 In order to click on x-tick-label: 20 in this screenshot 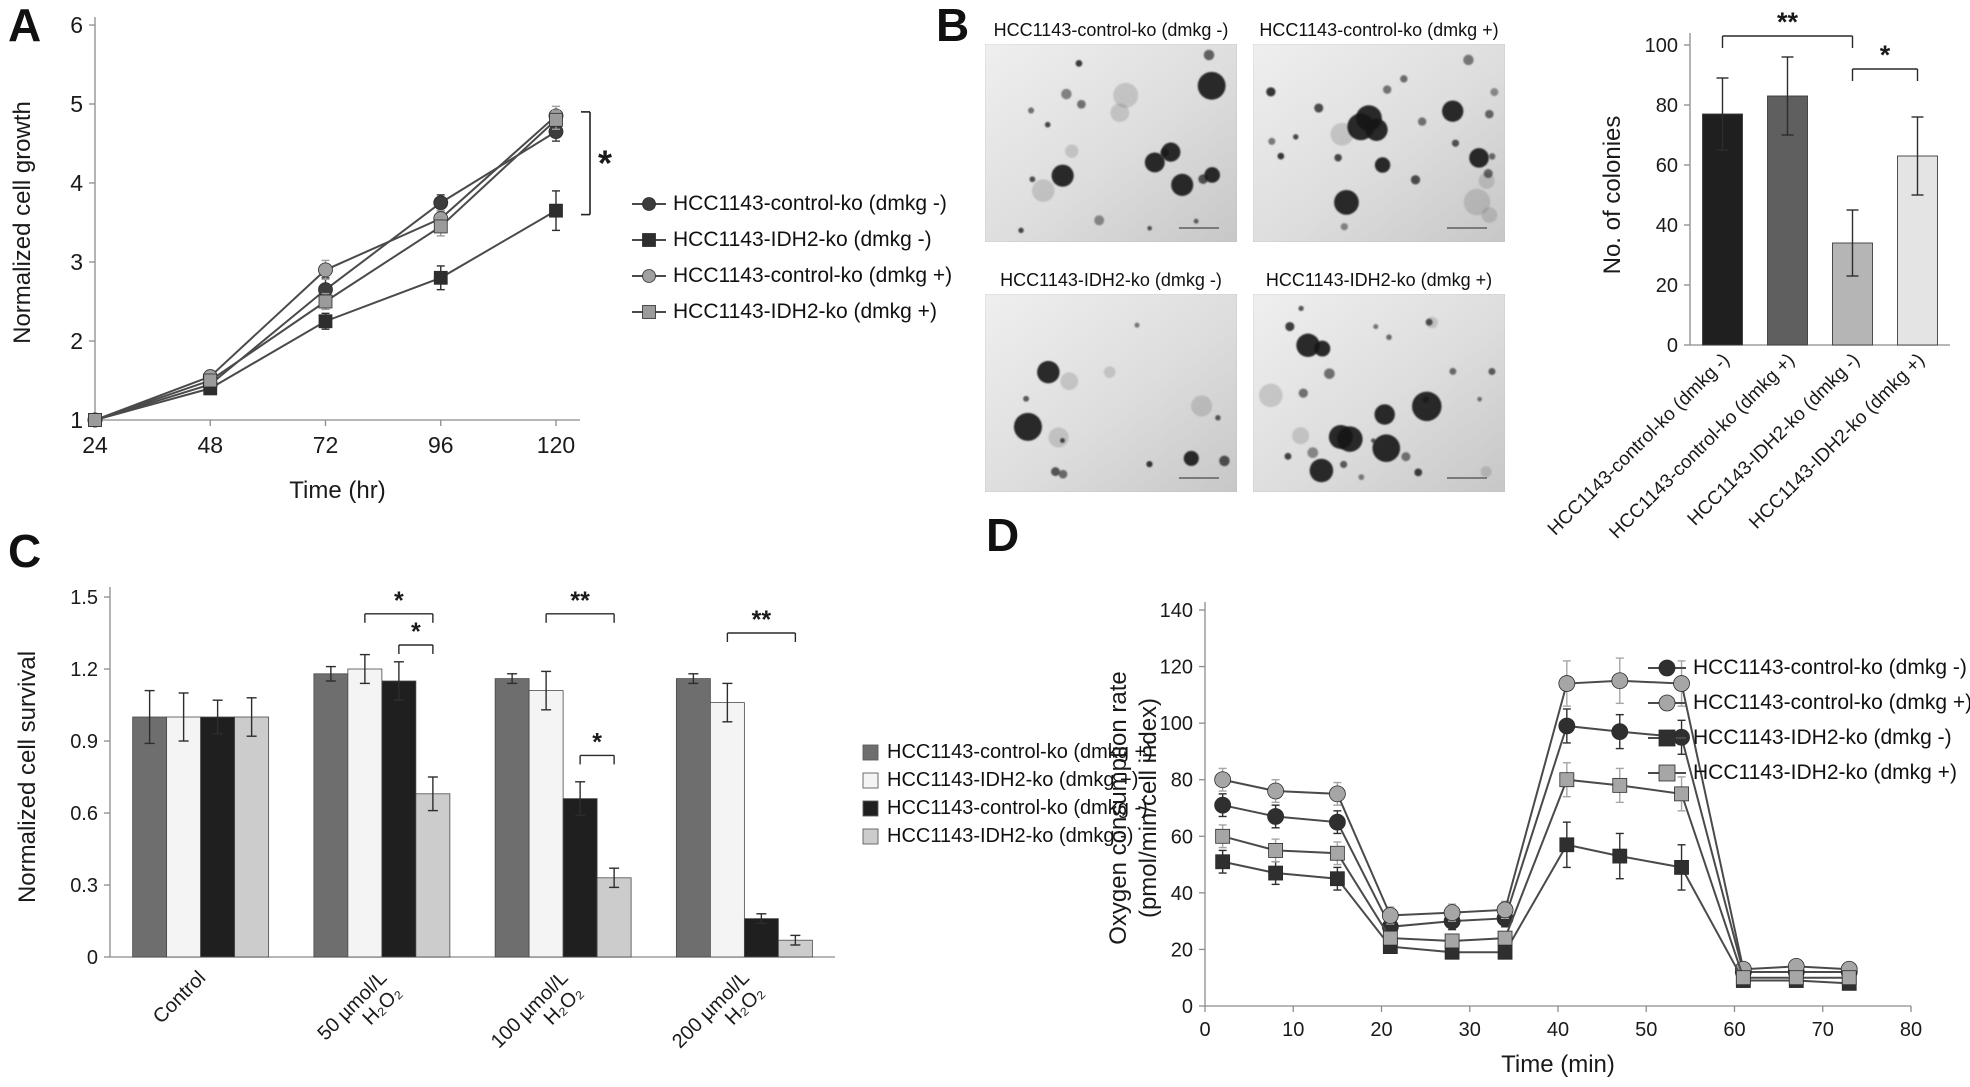, I will do `click(1381, 1030)`.